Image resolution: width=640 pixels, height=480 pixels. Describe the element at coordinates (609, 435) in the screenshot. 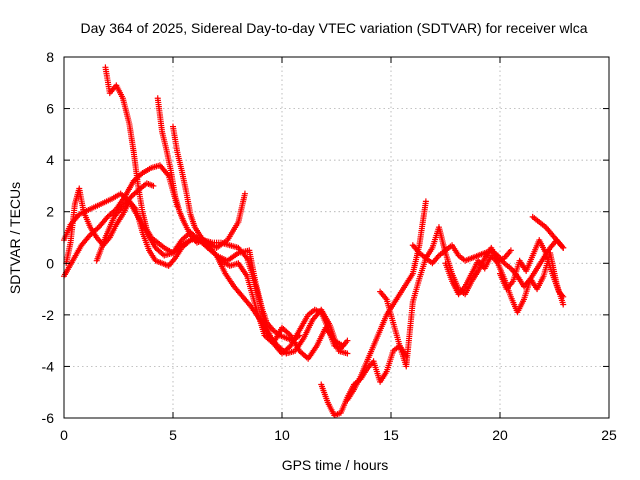

I see `x-tick-label: 25` at that location.